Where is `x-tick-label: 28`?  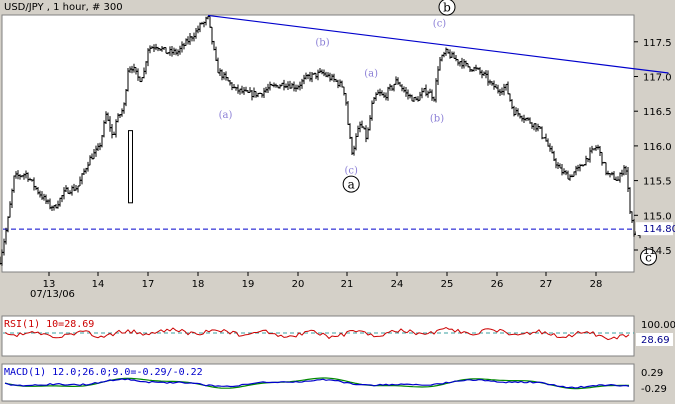
x-tick-label: 28 is located at coordinates (596, 284).